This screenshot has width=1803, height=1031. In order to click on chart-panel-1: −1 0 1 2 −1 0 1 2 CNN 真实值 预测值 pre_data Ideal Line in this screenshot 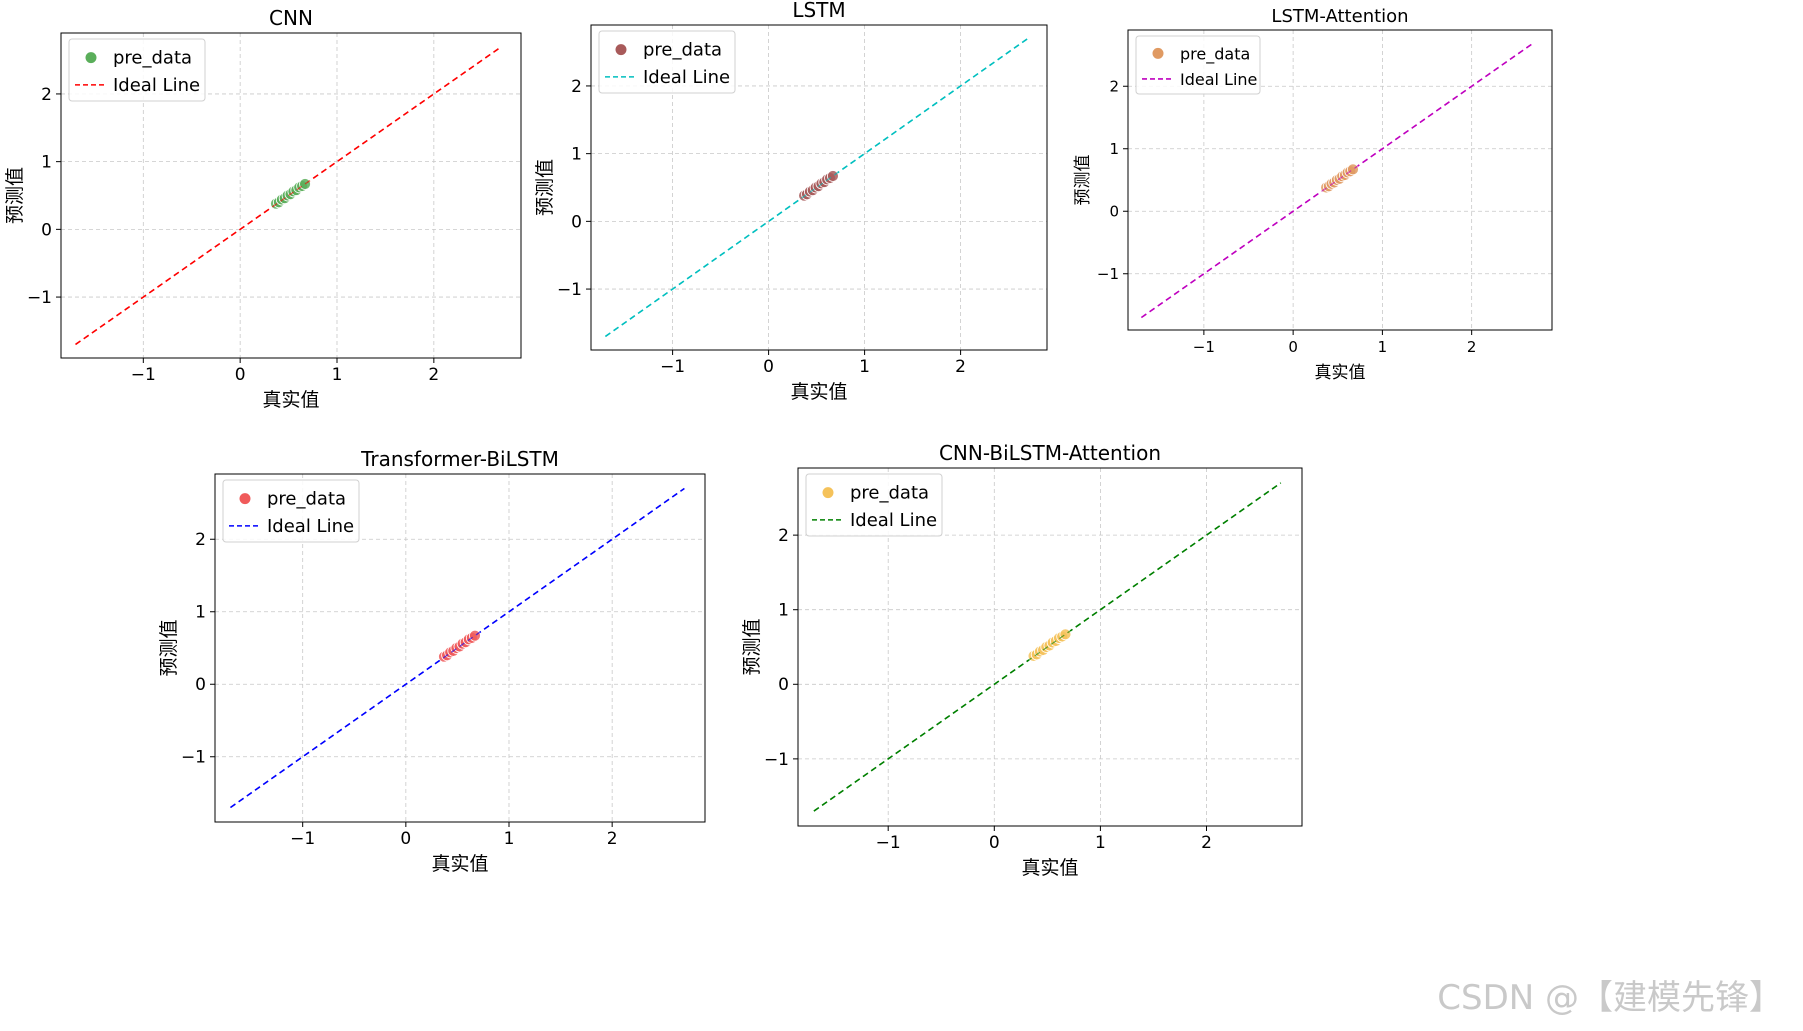, I will do `click(263, 208)`.